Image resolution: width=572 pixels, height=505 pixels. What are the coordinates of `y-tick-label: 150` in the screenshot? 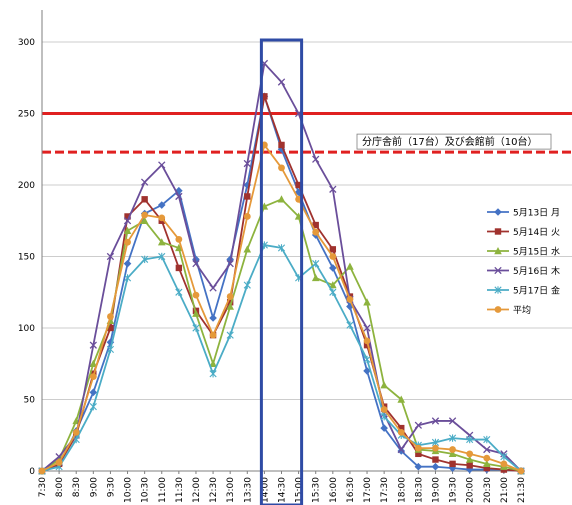 It's located at (26, 258).